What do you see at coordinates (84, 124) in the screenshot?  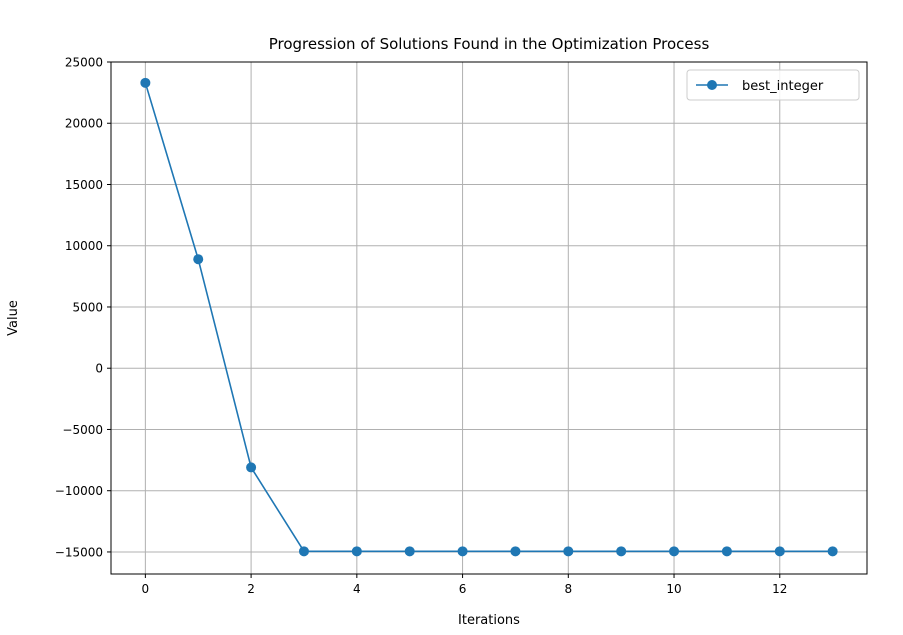 I see `y-tick-label: 20000` at bounding box center [84, 124].